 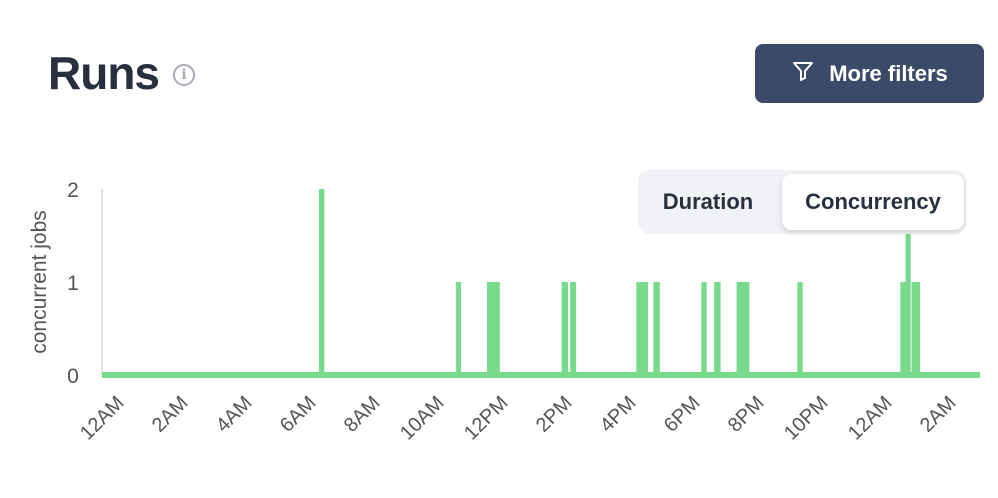 What do you see at coordinates (73, 283) in the screenshot?
I see `y-tick-label: 1` at bounding box center [73, 283].